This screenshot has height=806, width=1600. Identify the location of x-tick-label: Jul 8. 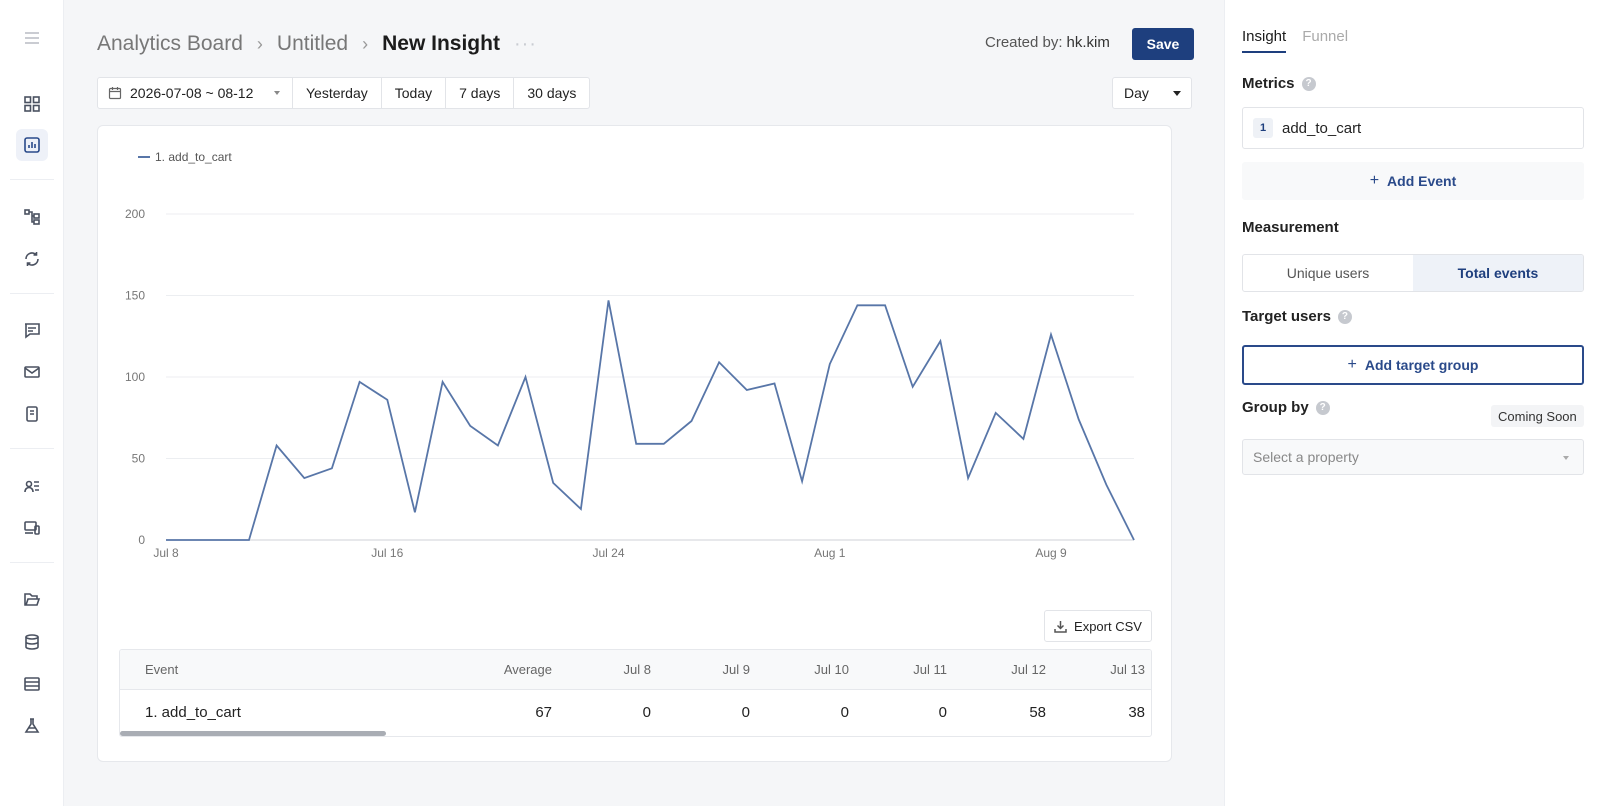
(166, 553).